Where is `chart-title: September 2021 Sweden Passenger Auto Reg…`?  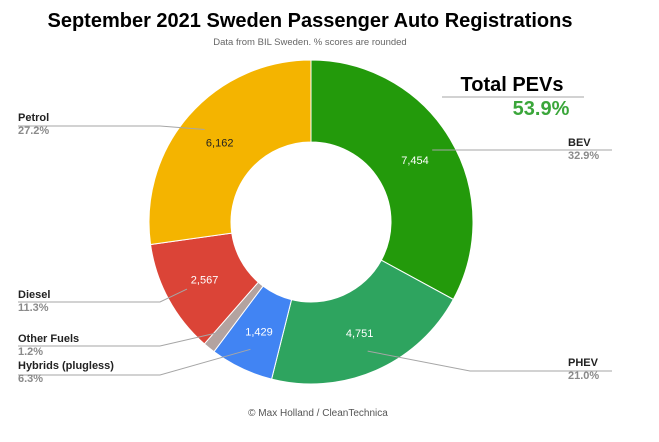 chart-title: September 2021 Sweden Passenger Auto Reg… is located at coordinates (310, 21).